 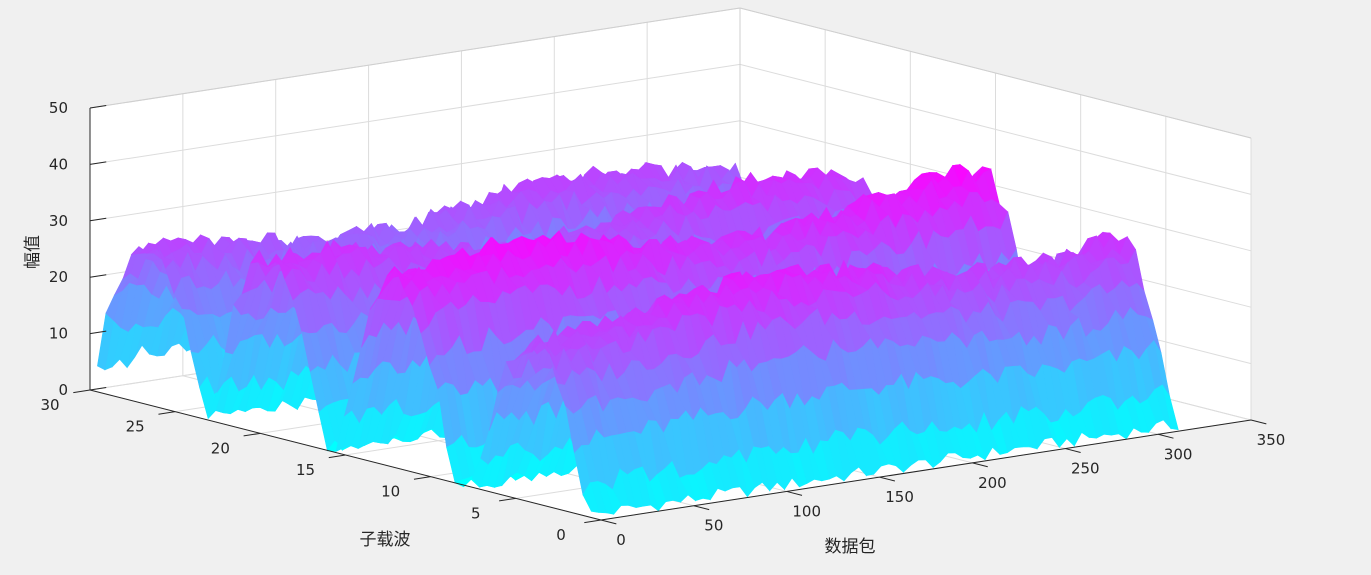 What do you see at coordinates (561, 535) in the screenshot?
I see `y-tick-label: 0` at bounding box center [561, 535].